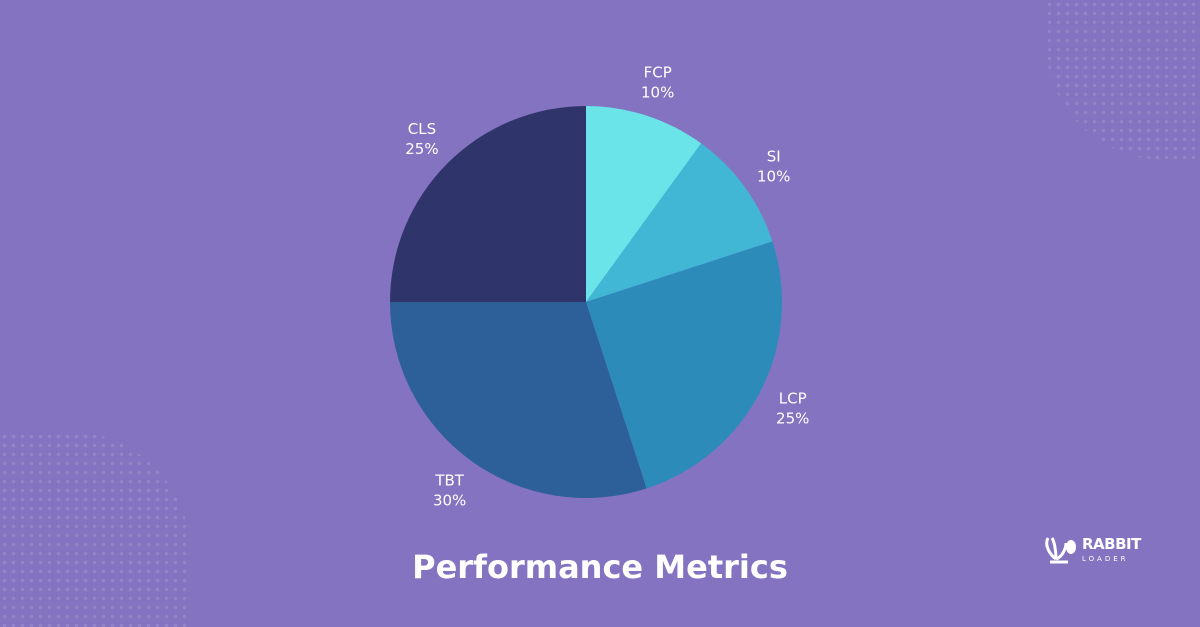 The image size is (1200, 627). Describe the element at coordinates (1111, 544) in the screenshot. I see `logo-text: RABBIT` at that location.